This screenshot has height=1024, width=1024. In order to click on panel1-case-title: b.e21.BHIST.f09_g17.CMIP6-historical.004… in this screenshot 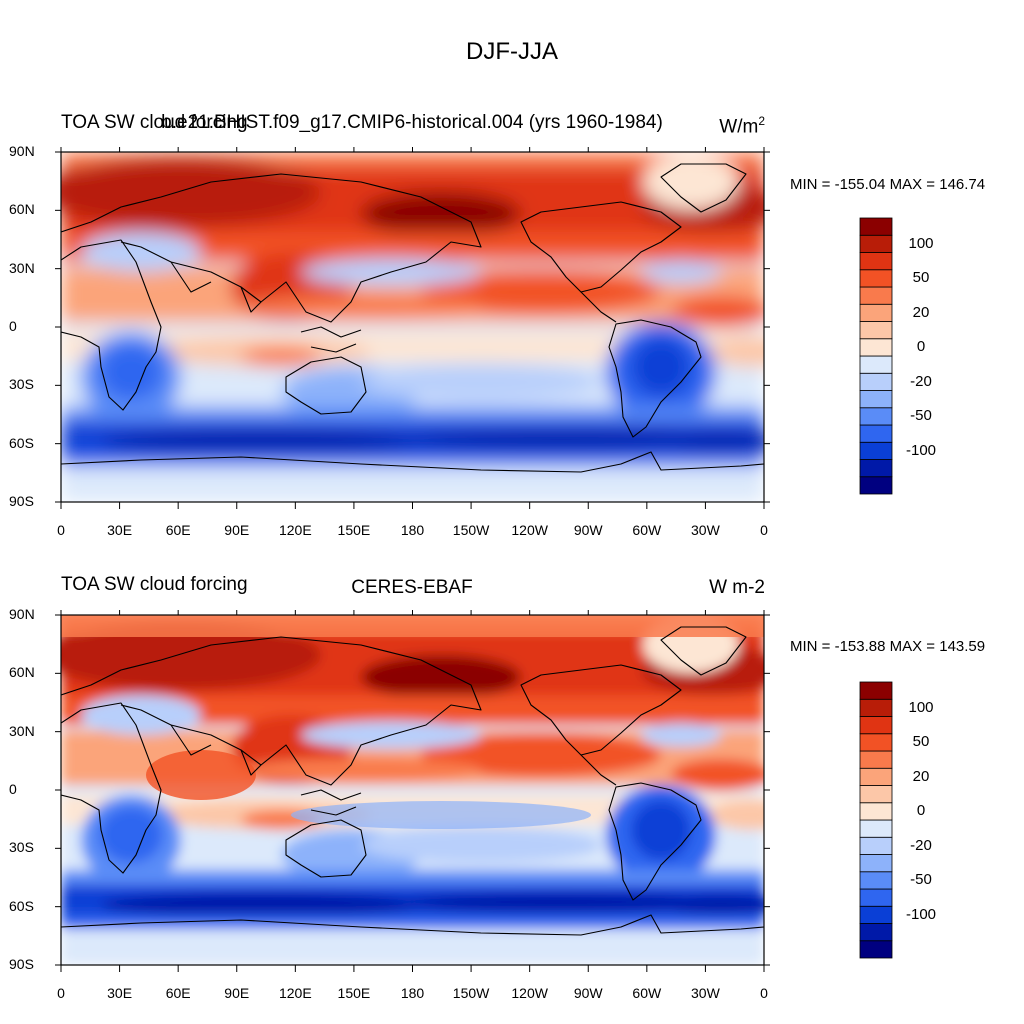, I will do `click(412, 122)`.